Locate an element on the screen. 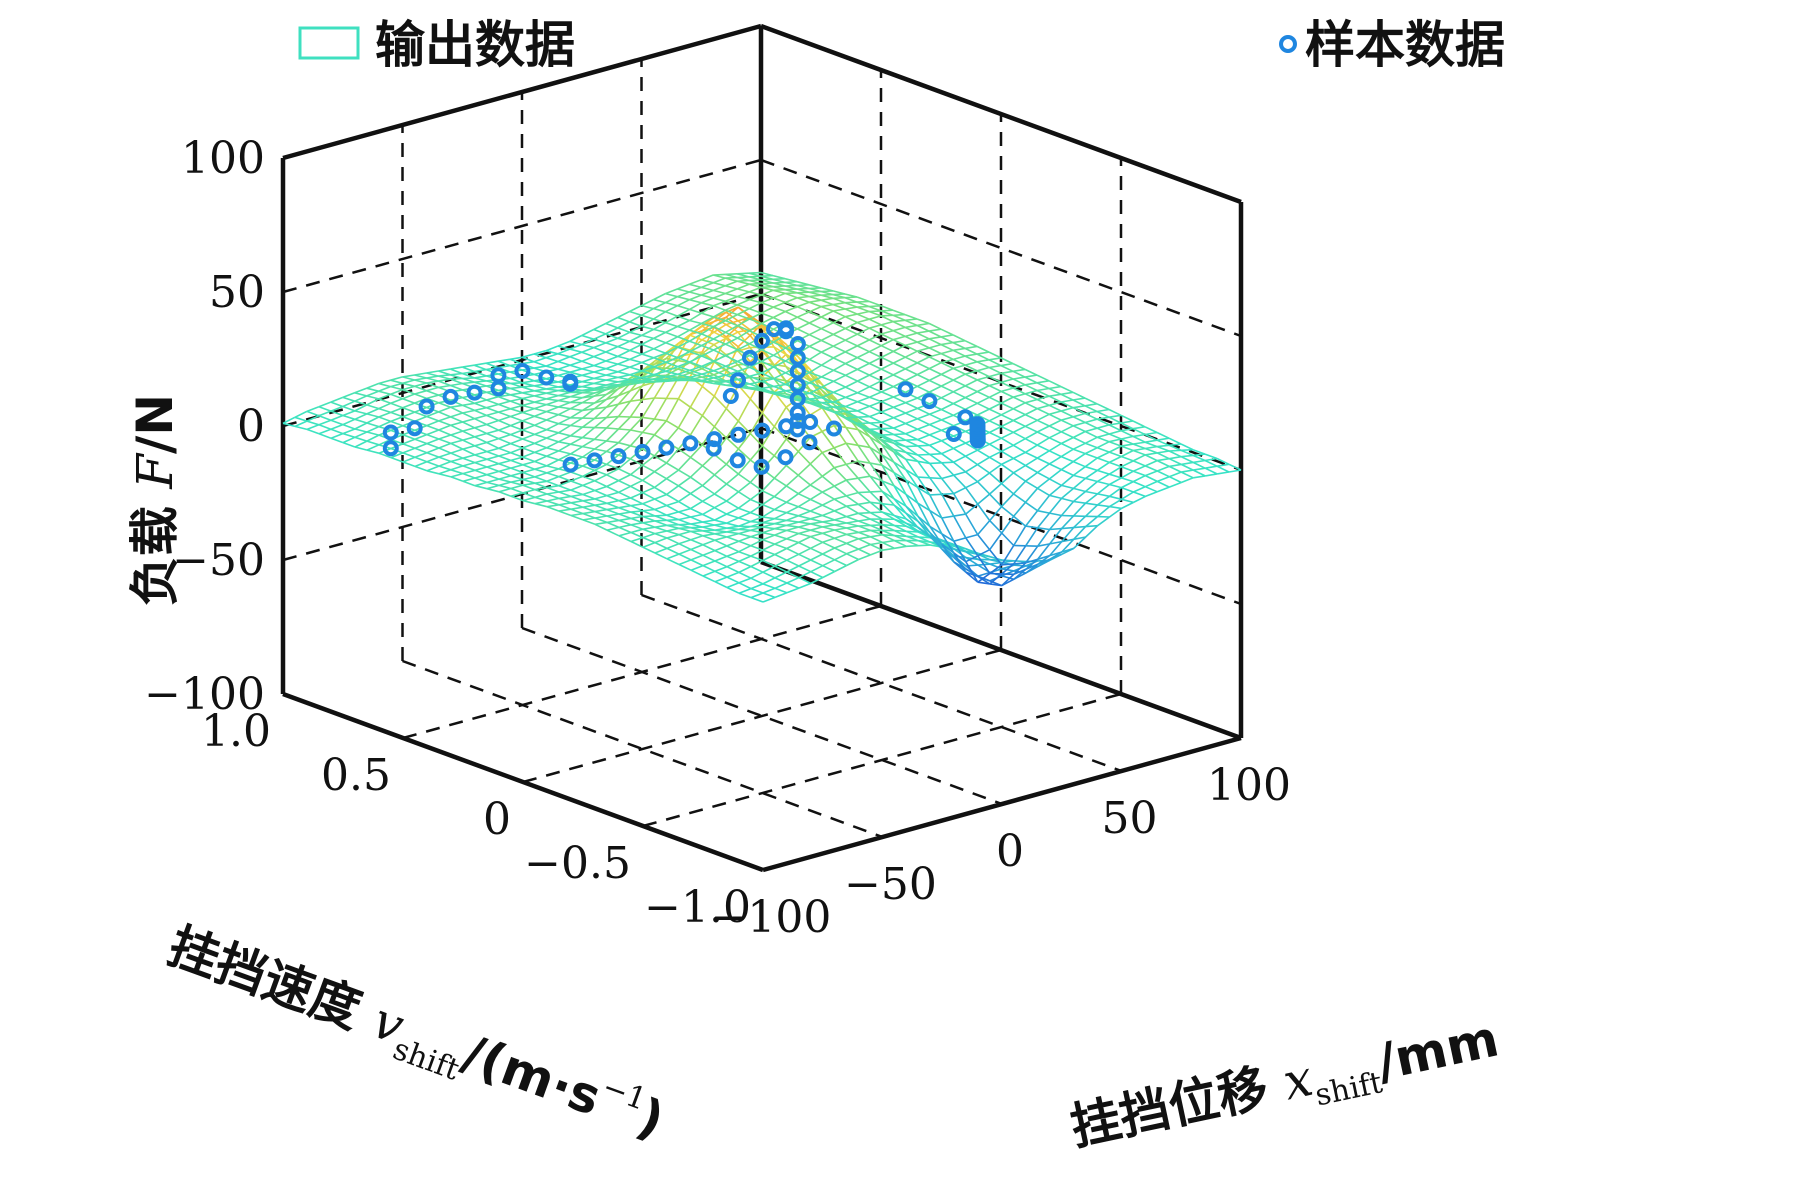  sample-point is located at coordinates (730, 396).